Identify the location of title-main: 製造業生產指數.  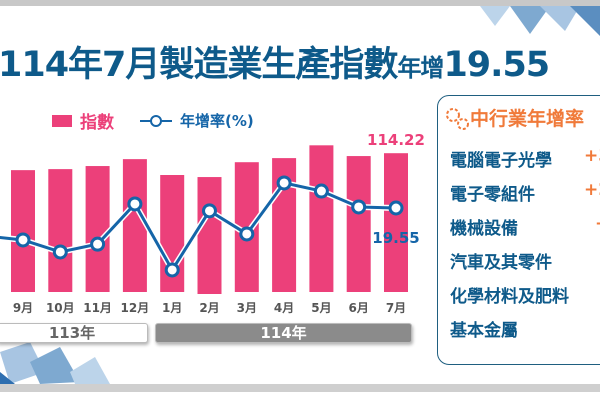
(278, 65).